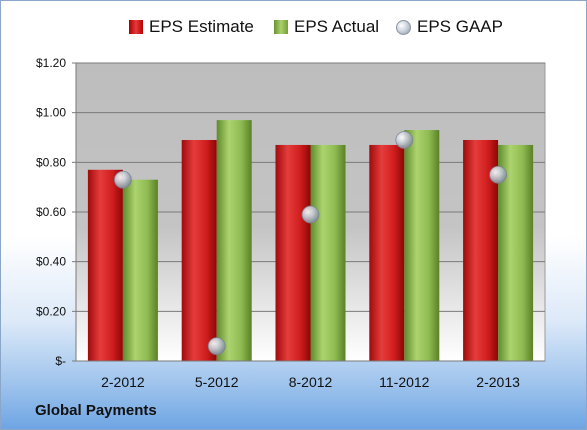 The image size is (587, 430). I want to click on y-tick-label: $1.20, so click(51, 63).